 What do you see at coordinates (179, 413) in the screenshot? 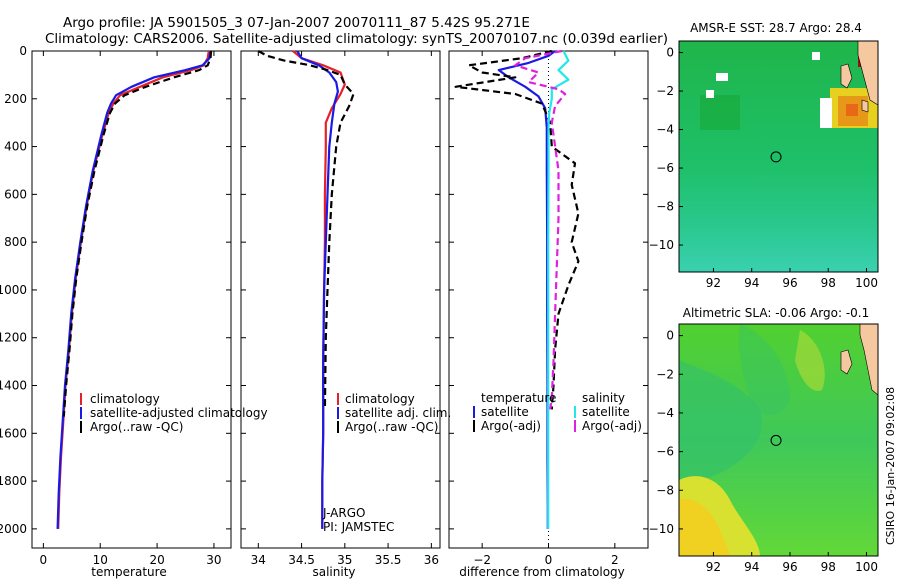
I see `legend-label-satellite: satellite-adjusted climatology` at bounding box center [179, 413].